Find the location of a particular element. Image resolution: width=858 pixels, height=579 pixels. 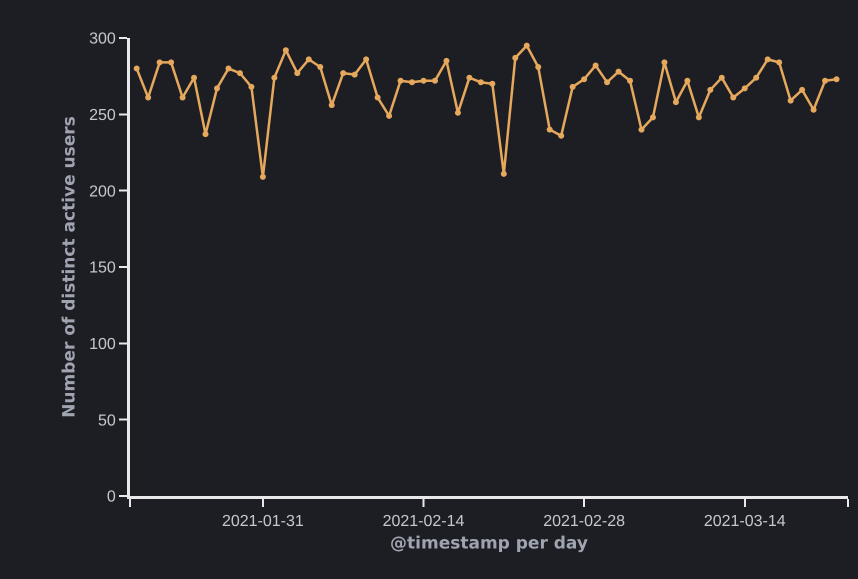

y-tick-label: 200 is located at coordinates (102, 191).